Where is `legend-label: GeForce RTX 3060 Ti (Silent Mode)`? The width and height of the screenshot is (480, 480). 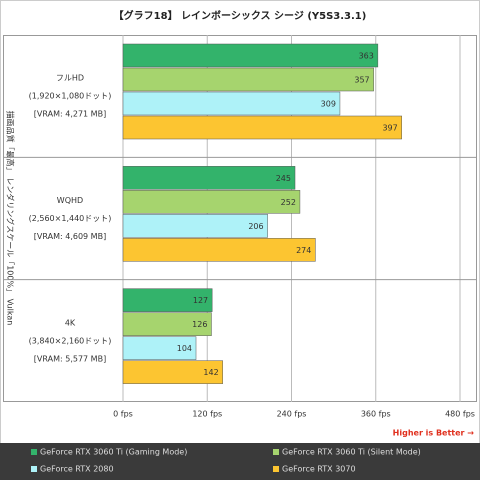 legend-label: GeForce RTX 3060 Ti (Silent Mode) is located at coordinates (351, 452).